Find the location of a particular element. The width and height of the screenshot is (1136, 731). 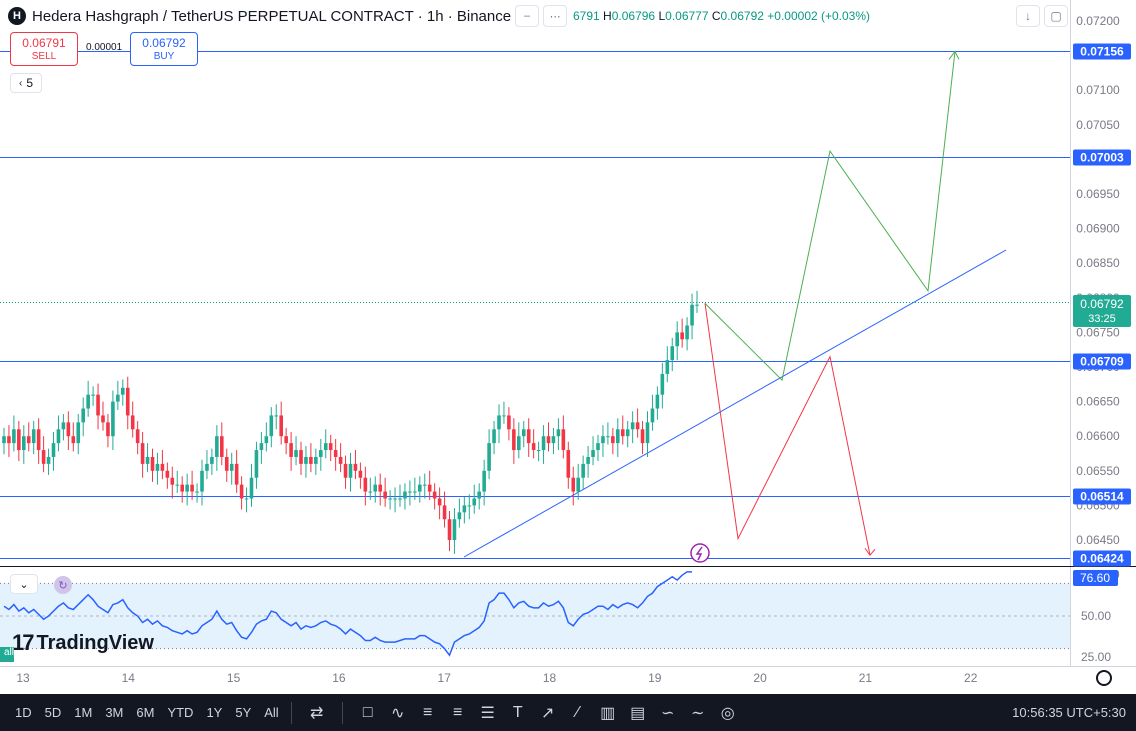

timeframe-ytd: YTD is located at coordinates (180, 712).